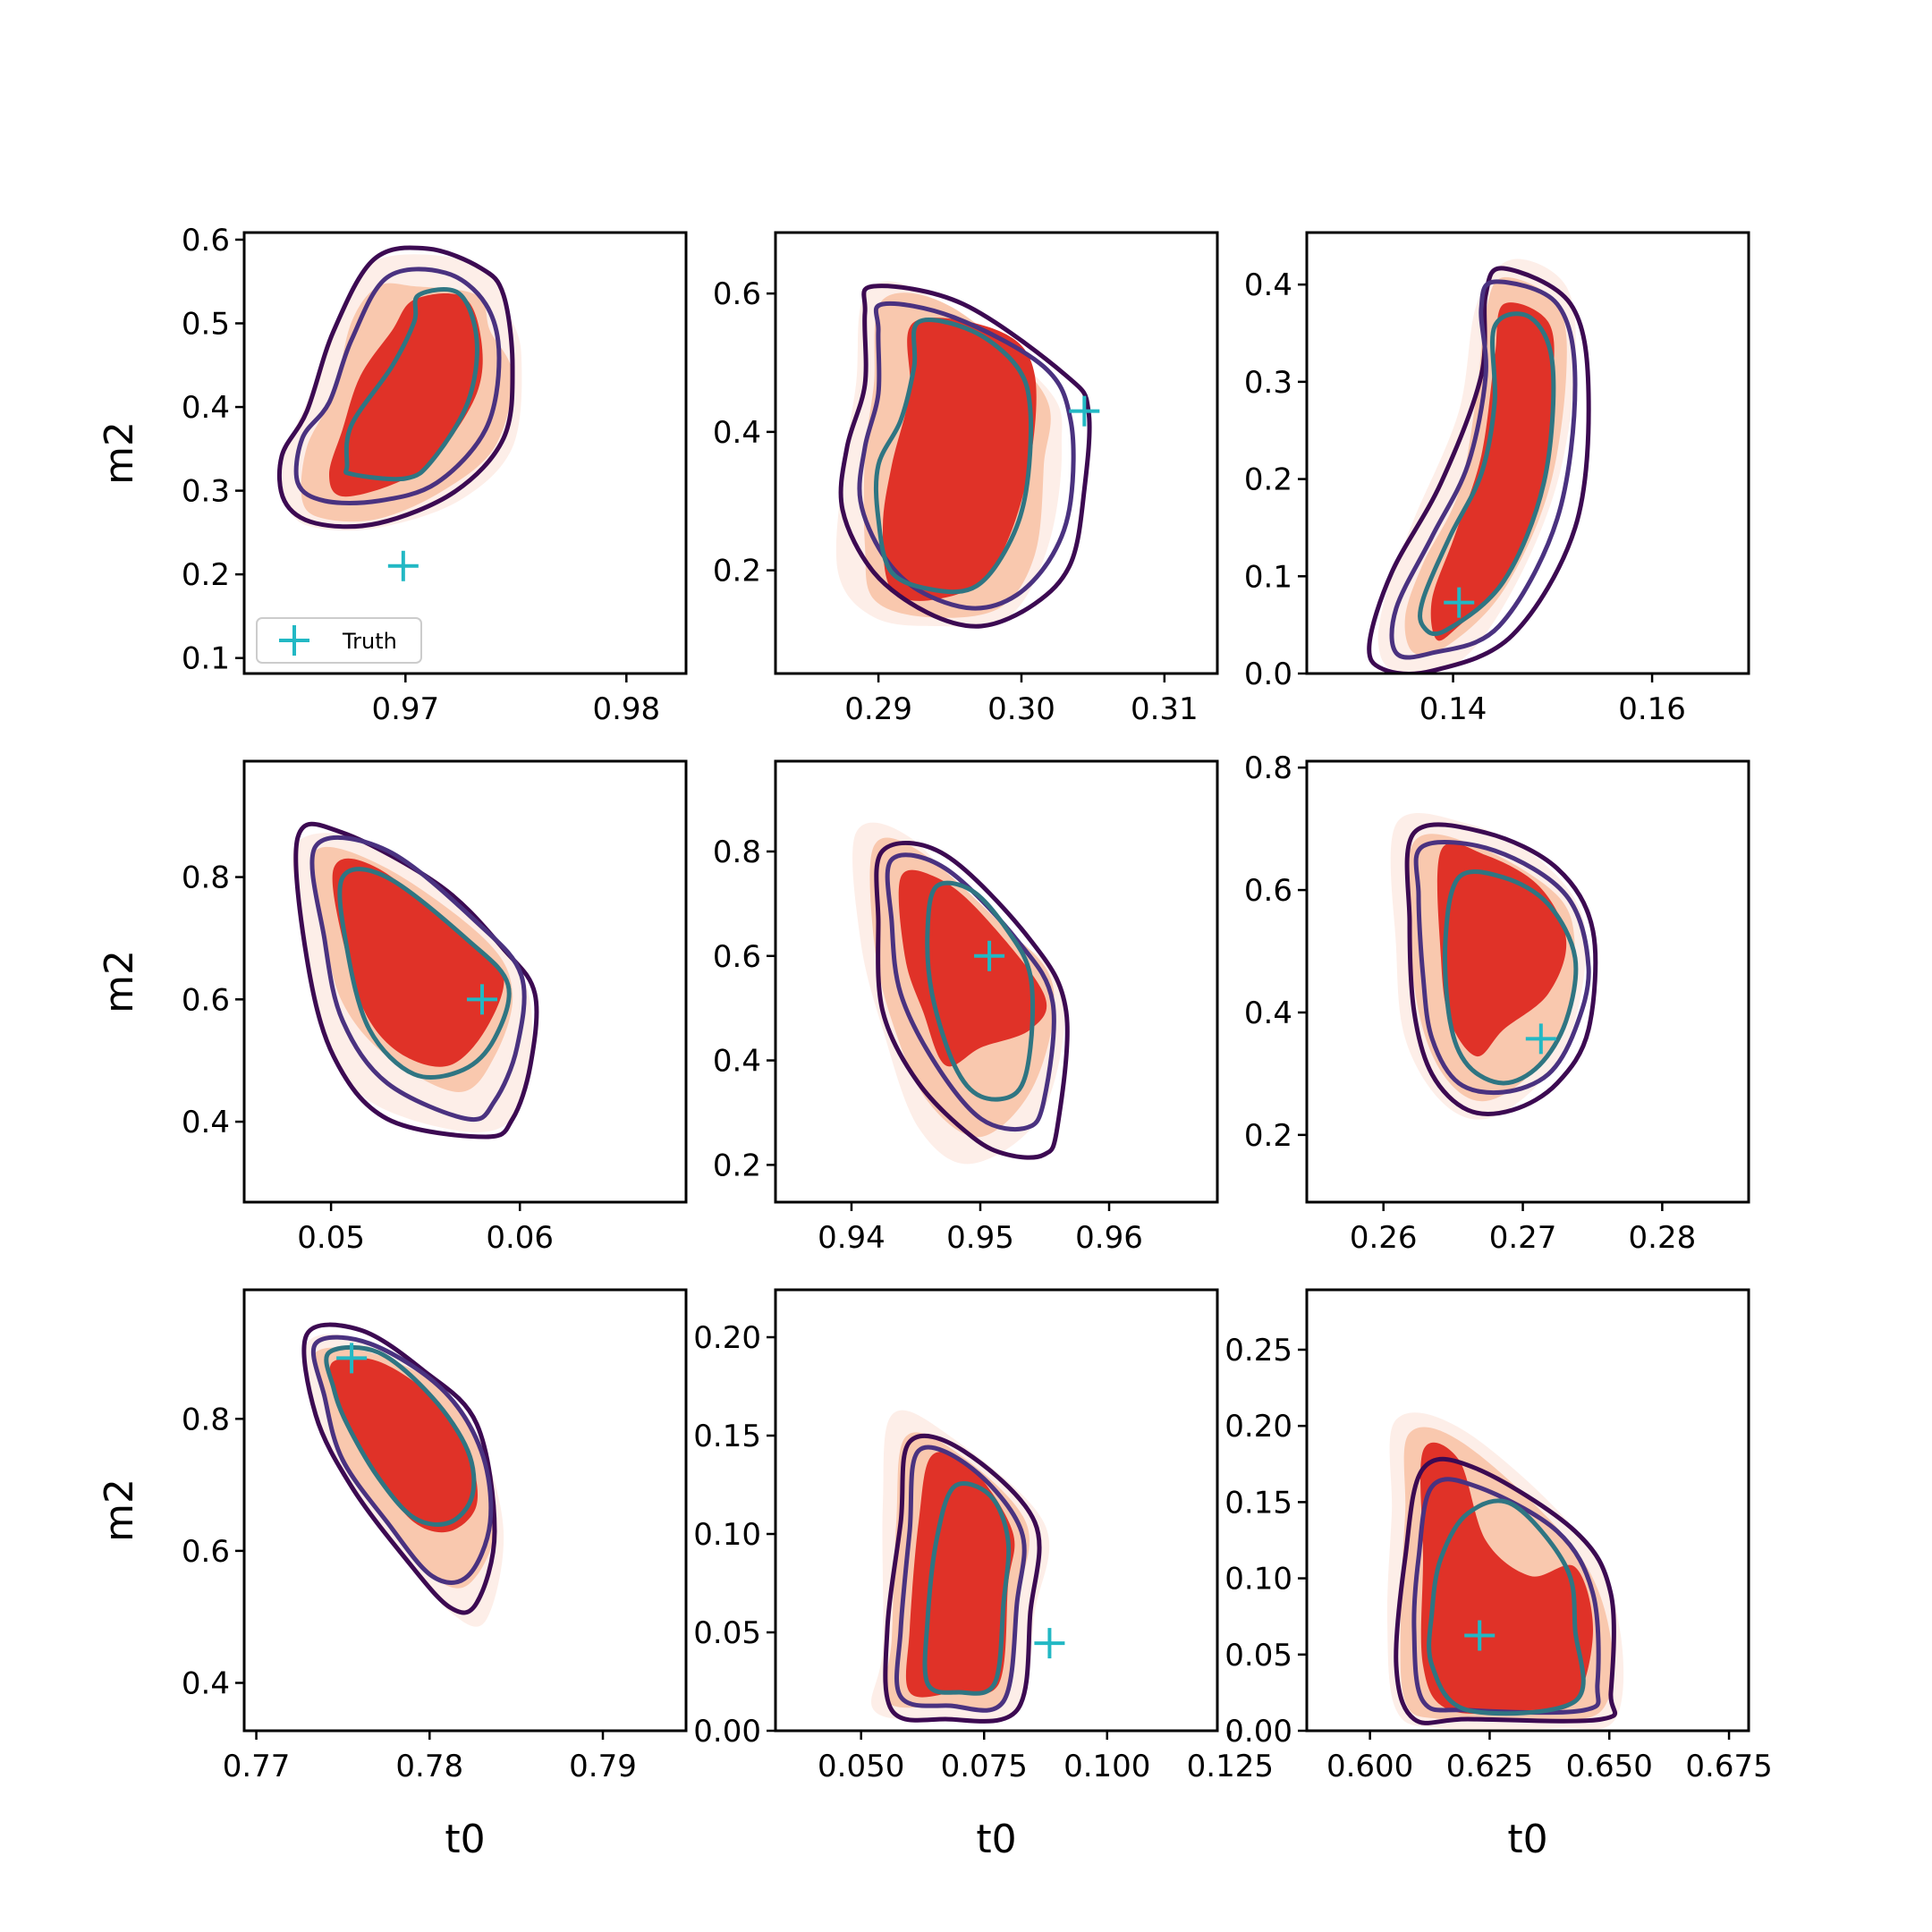 This screenshot has height=1932, width=1932. Describe the element at coordinates (1652, 709) in the screenshot. I see `x-tick-label: 0.16` at that location.